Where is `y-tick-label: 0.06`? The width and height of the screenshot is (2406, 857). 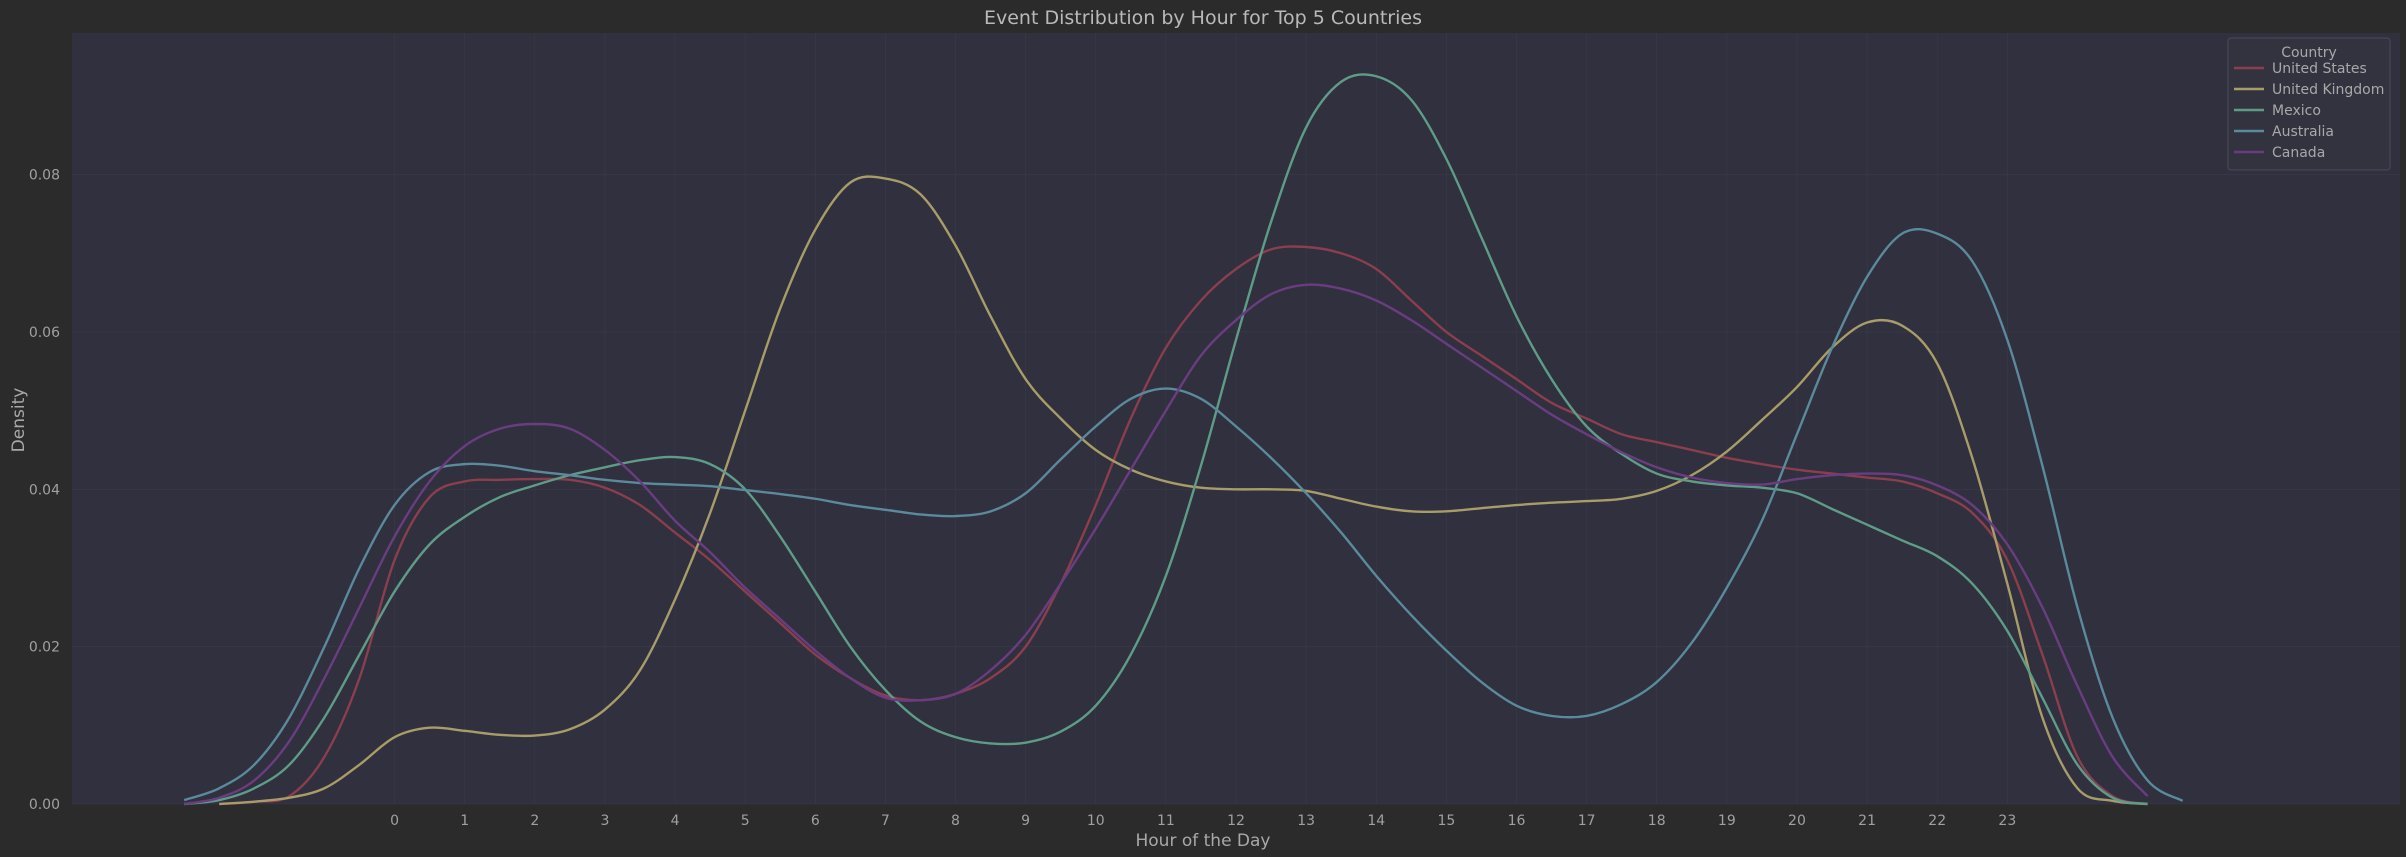 y-tick-label: 0.06 is located at coordinates (44, 333).